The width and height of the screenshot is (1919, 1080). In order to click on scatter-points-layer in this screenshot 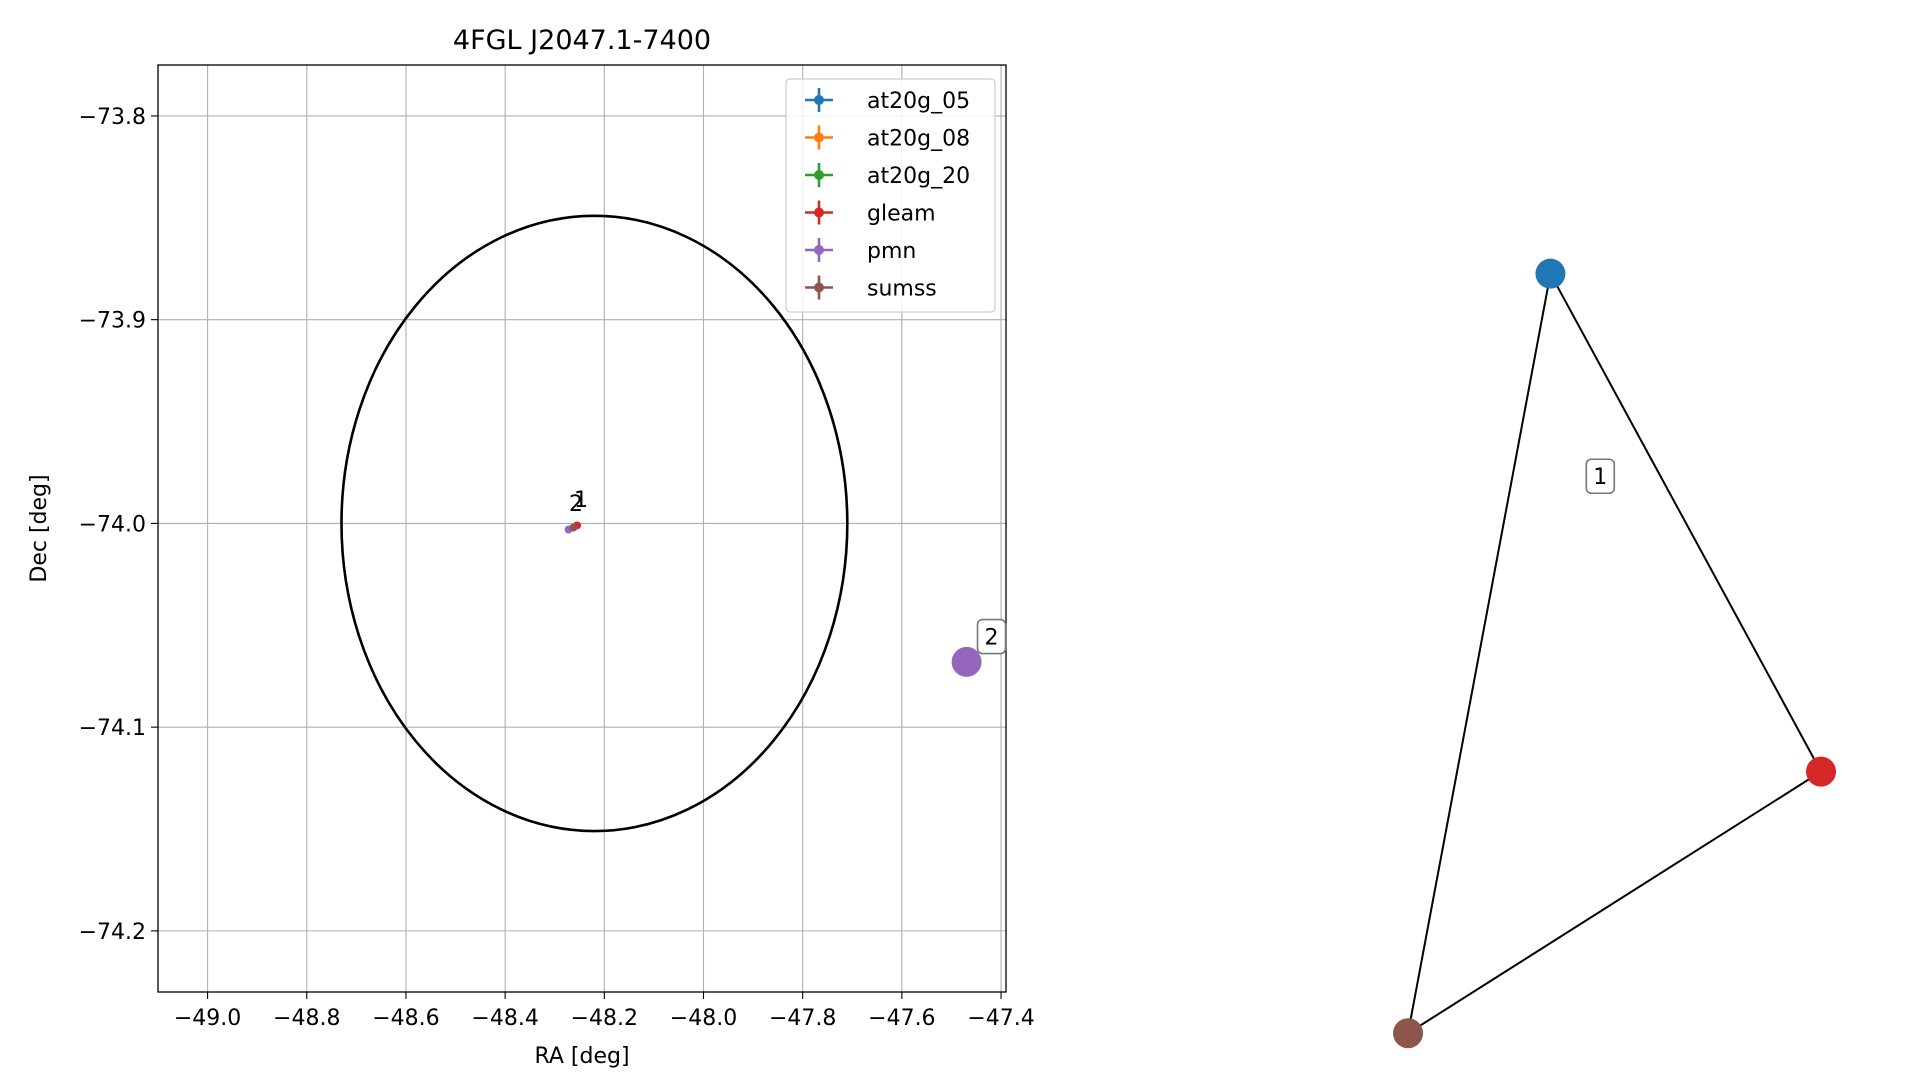, I will do `click(573, 527)`.